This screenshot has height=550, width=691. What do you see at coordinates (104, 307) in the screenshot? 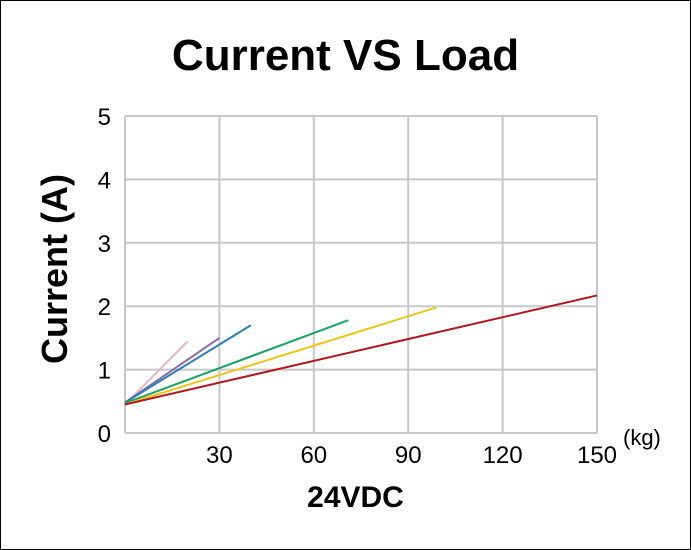
I see `y-tick-label: 2` at bounding box center [104, 307].